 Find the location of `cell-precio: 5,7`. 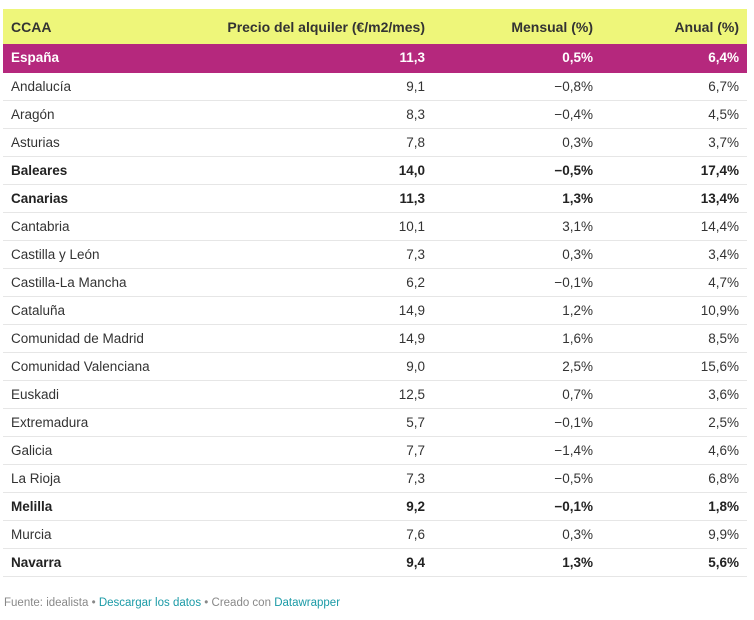

cell-precio: 5,7 is located at coordinates (415, 422).